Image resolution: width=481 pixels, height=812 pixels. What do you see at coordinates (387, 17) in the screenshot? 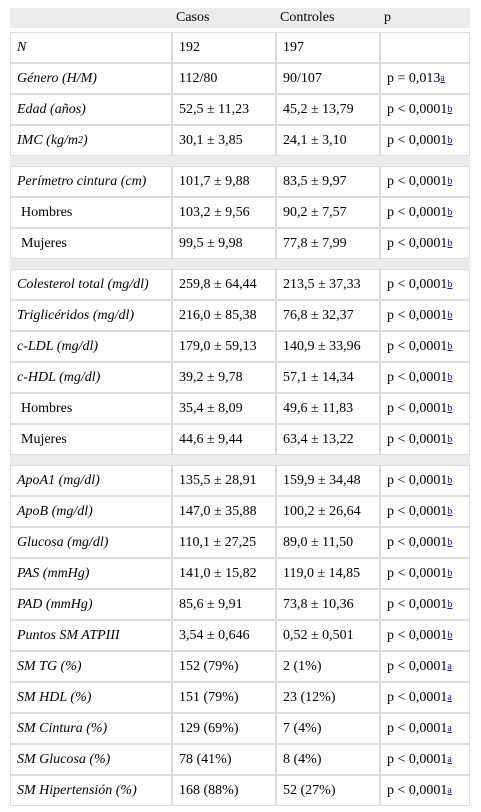
I see `header-text: p` at bounding box center [387, 17].